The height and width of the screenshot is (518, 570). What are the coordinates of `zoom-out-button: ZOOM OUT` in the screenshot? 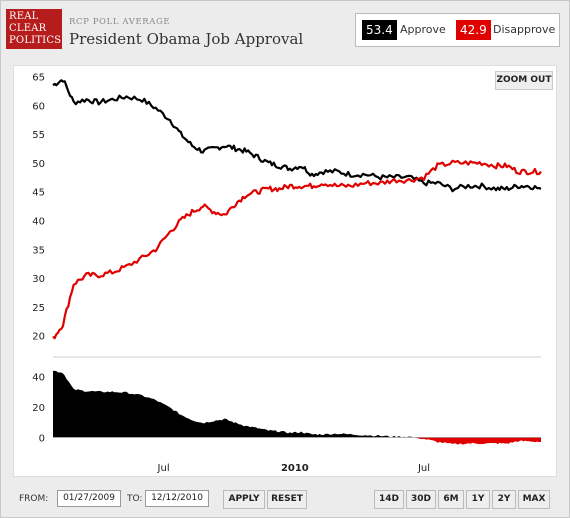 It's located at (524, 80).